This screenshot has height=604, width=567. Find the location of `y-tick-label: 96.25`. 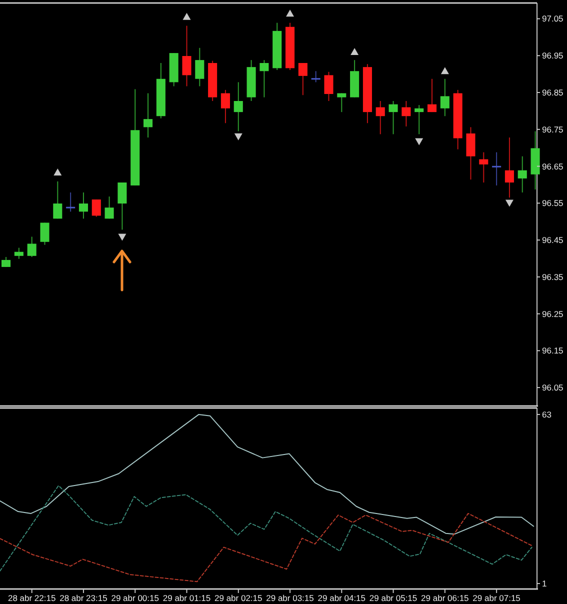

y-tick-label: 96.25 is located at coordinates (553, 313).